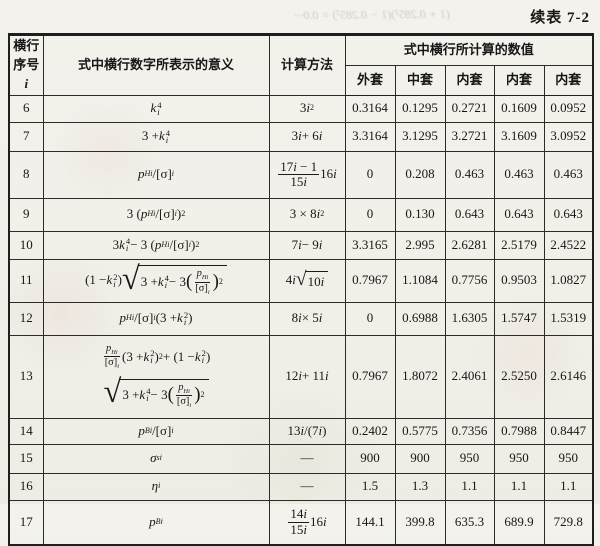 Image resolution: width=600 pixels, height=546 pixels. What do you see at coordinates (370, 80) in the screenshot?
I see `header-col-outer-sleeve: 外套` at bounding box center [370, 80].